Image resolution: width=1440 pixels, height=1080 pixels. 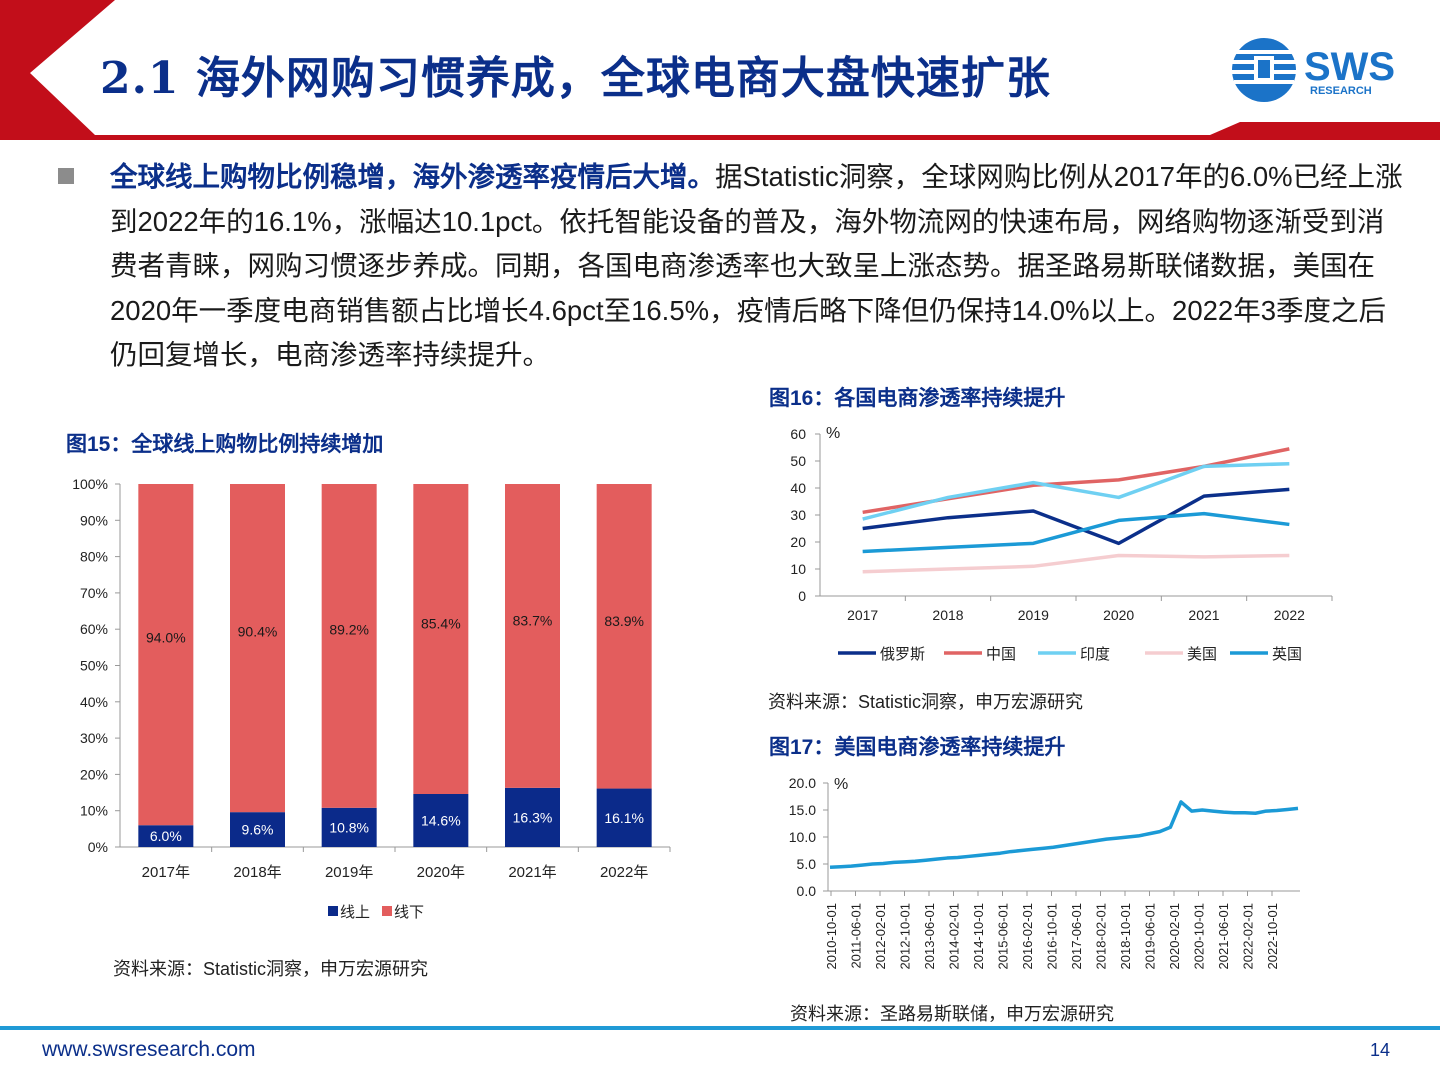 I want to click on header-band, so click(x=720, y=70).